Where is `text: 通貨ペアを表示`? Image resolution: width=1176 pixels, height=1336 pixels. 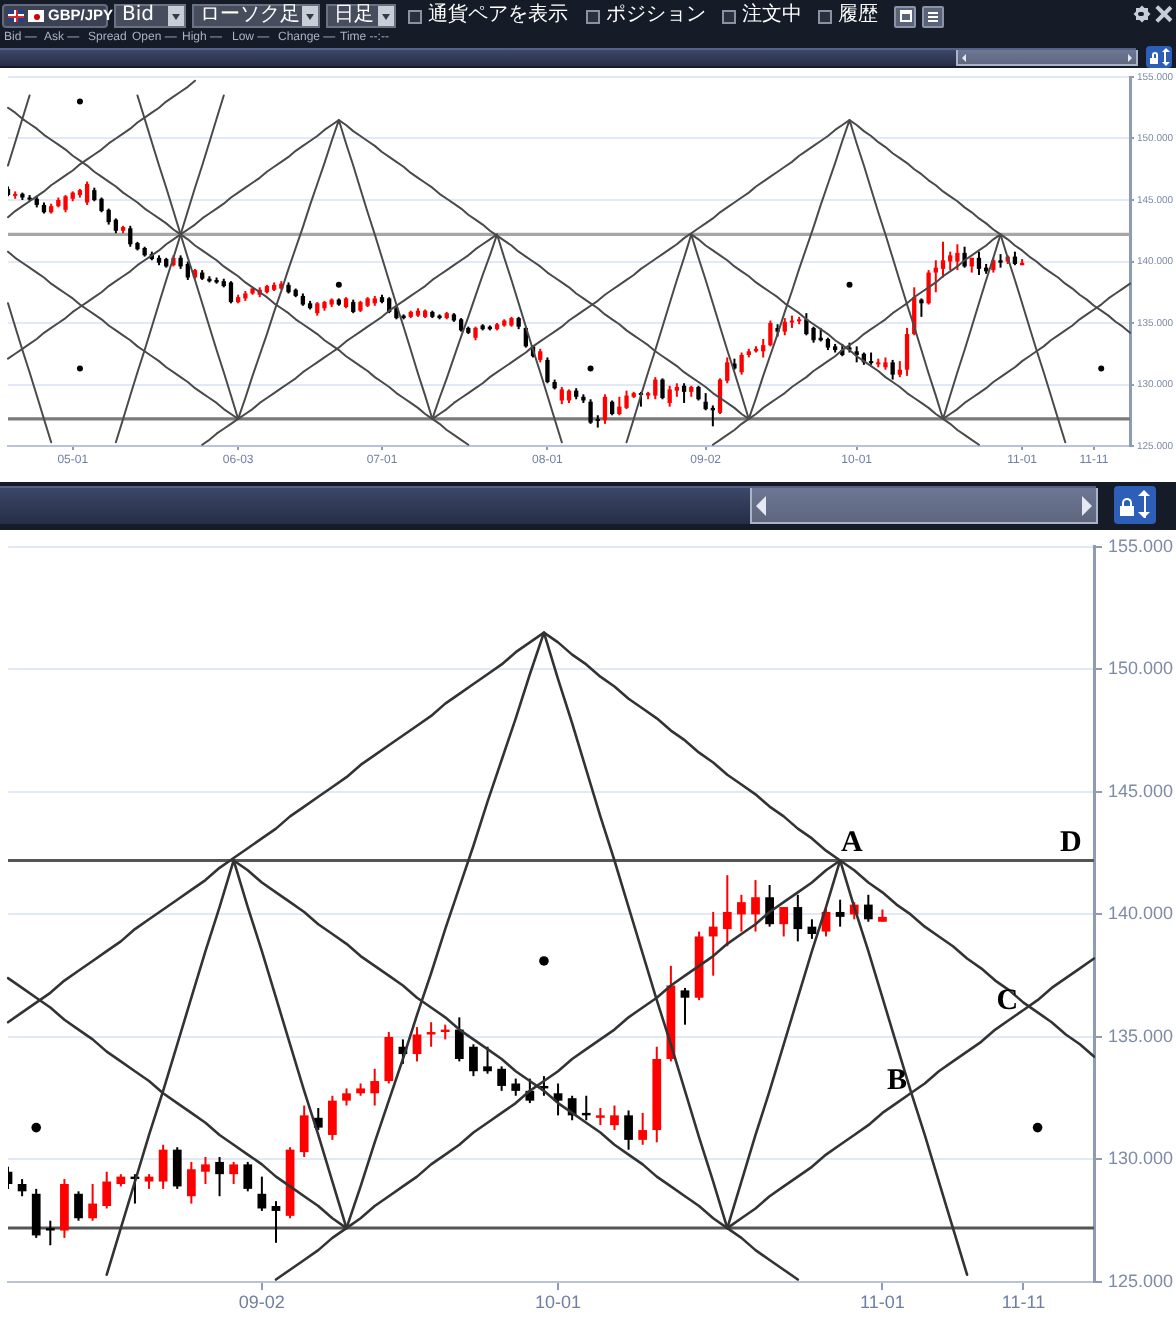 text: 通貨ペアを表示 is located at coordinates (498, 16).